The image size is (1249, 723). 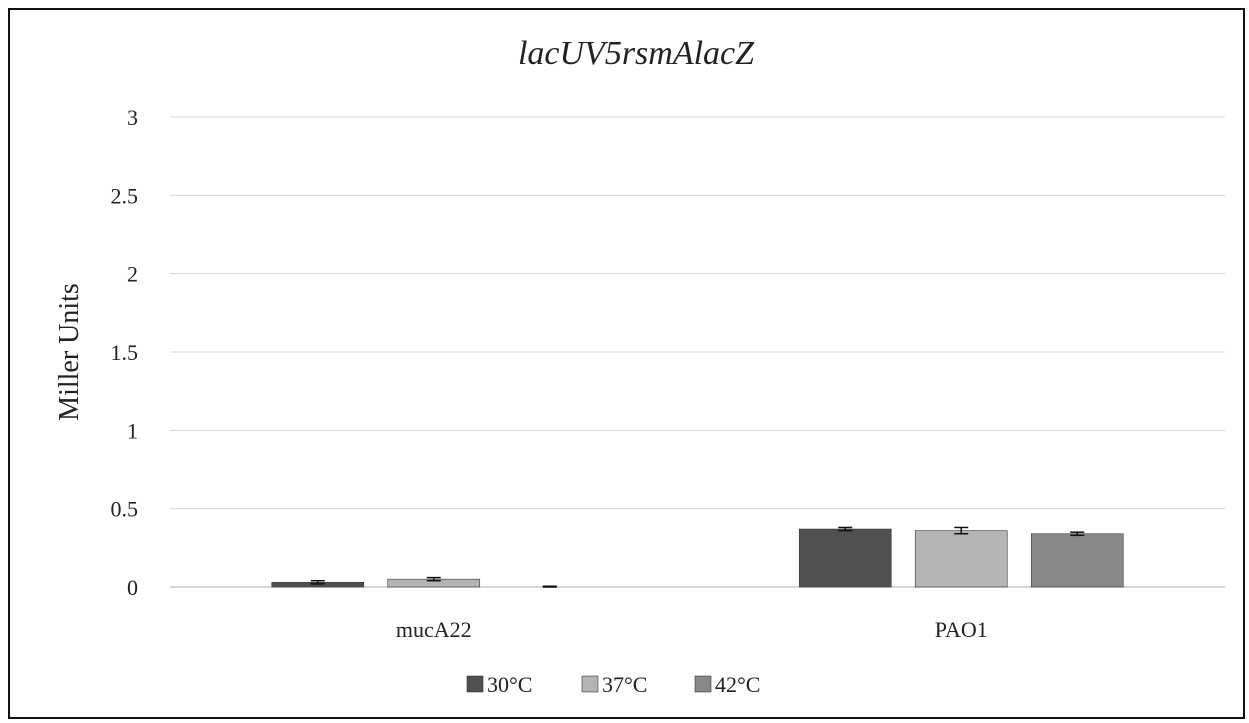 I want to click on bars, so click(x=697, y=558).